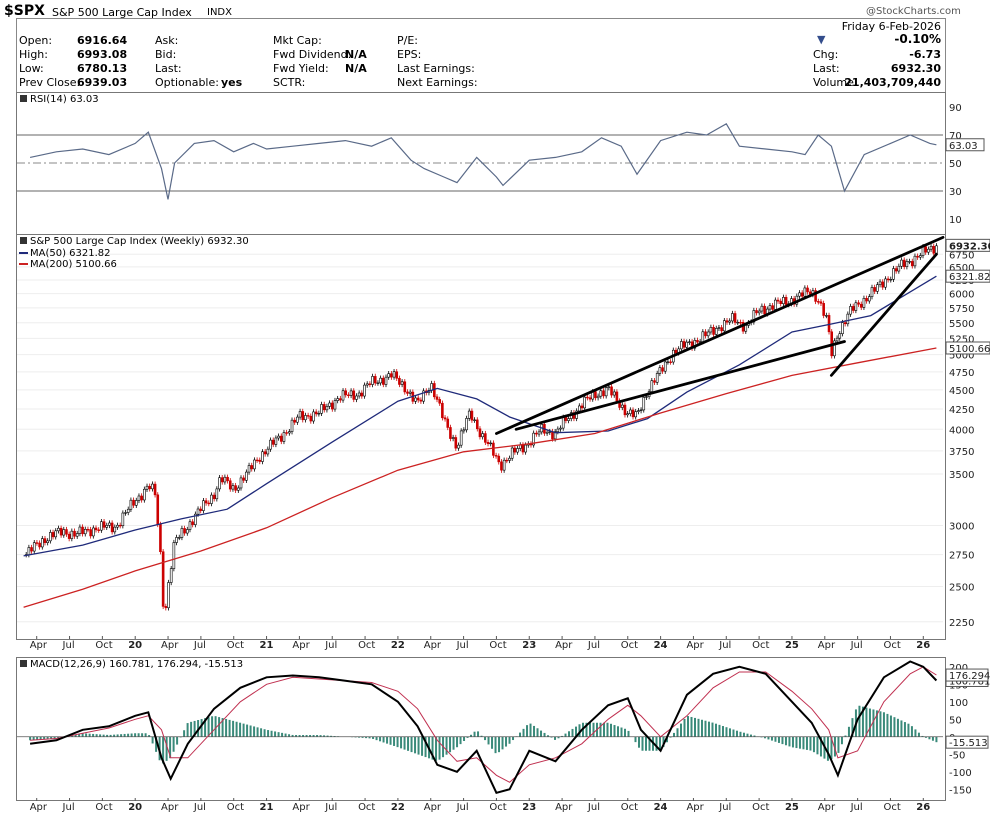 The height and width of the screenshot is (817, 990). What do you see at coordinates (961, 356) in the screenshot?
I see `price-tick-label: 5000` at bounding box center [961, 356].